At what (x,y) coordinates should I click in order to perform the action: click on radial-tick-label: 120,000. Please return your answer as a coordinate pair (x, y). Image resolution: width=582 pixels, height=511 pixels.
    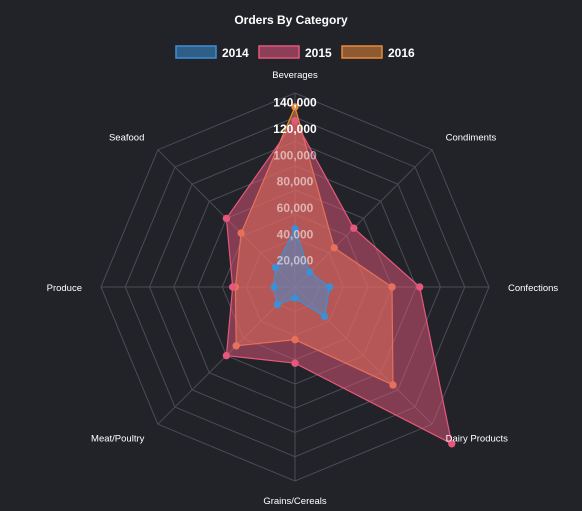
    Looking at the image, I should click on (295, 129).